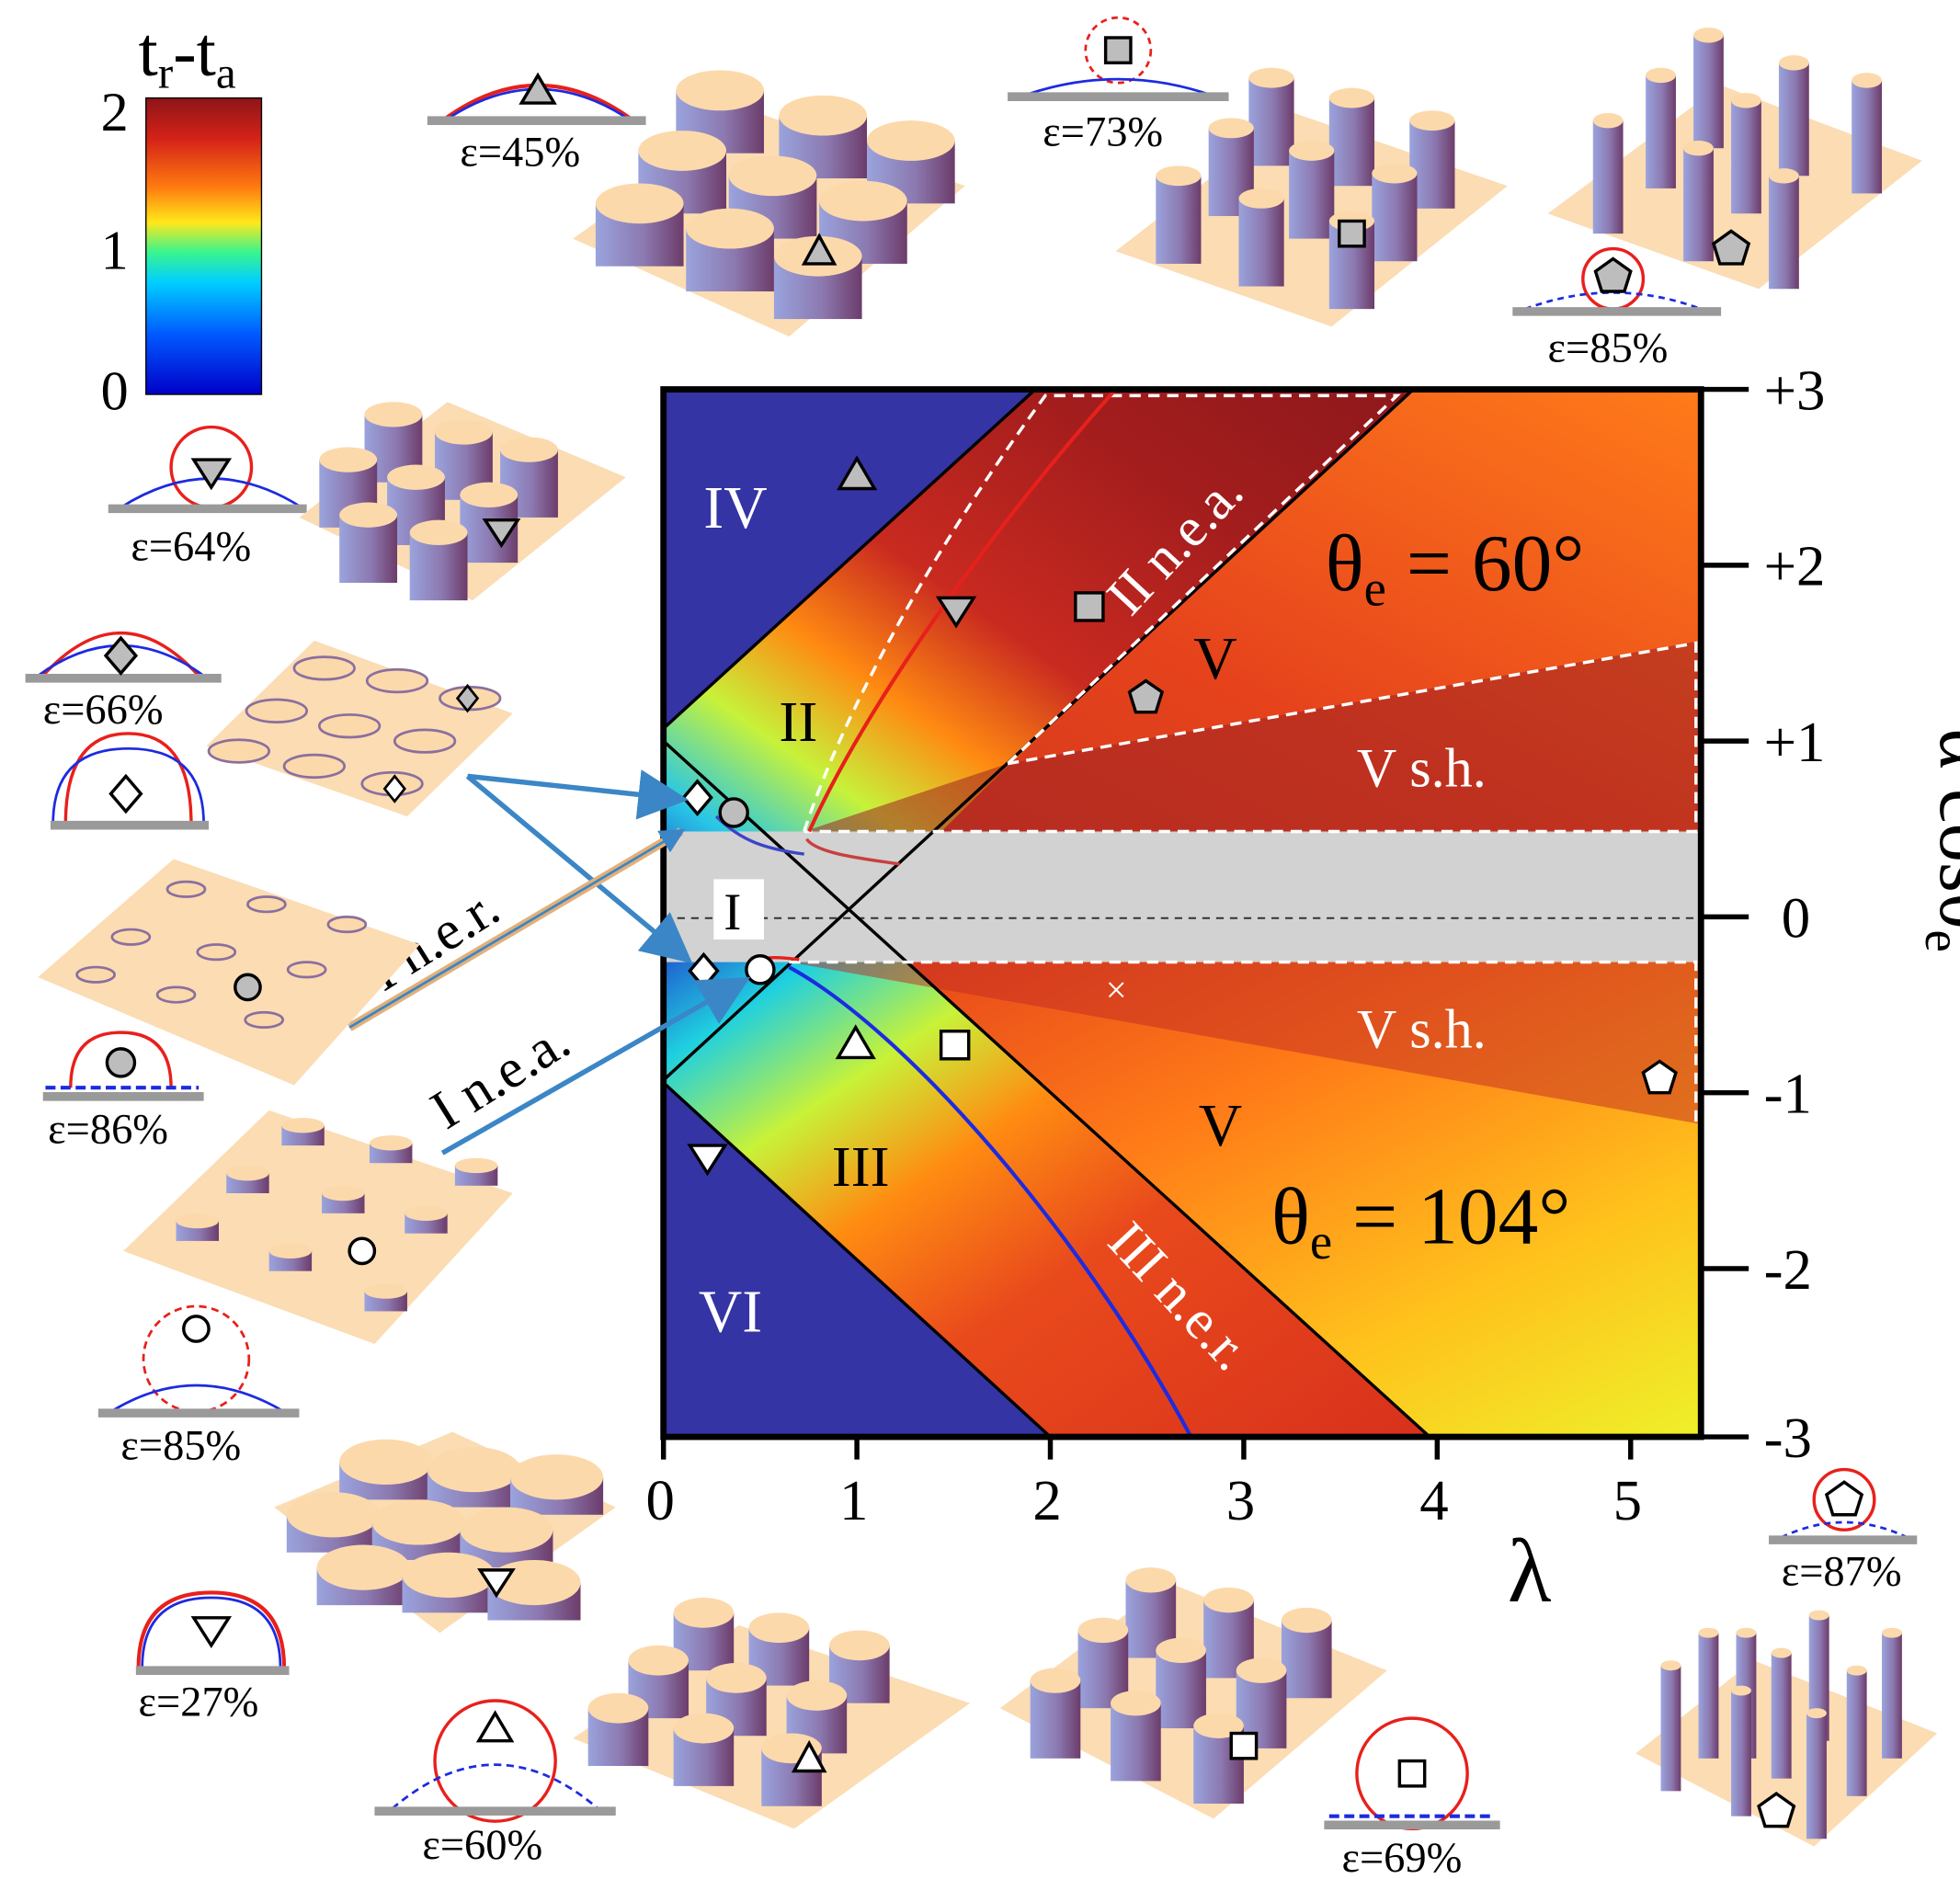  Describe the element at coordinates (1116, 989) in the screenshot. I see `cross-marker: ×` at that location.